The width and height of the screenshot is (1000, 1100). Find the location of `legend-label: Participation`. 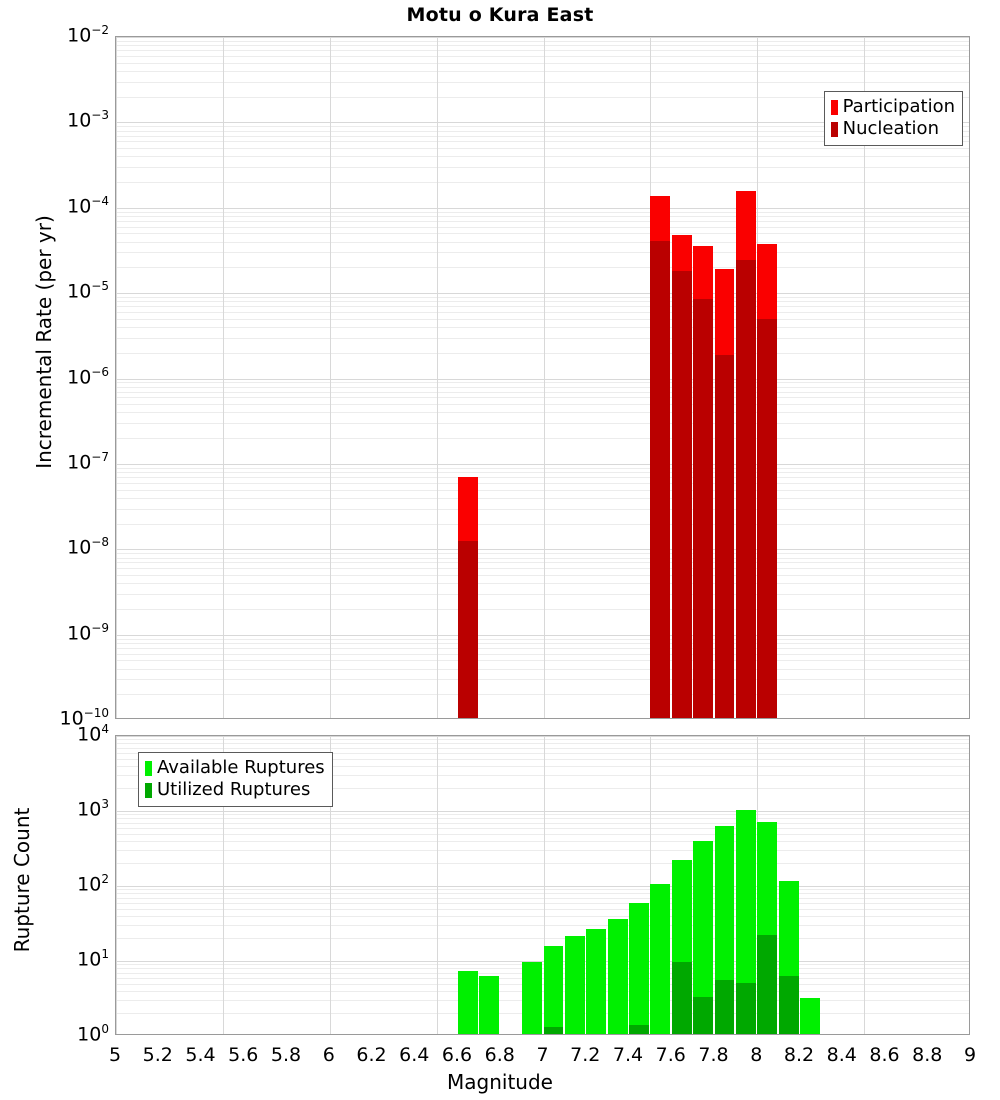

legend-label: Participation is located at coordinates (898, 106).